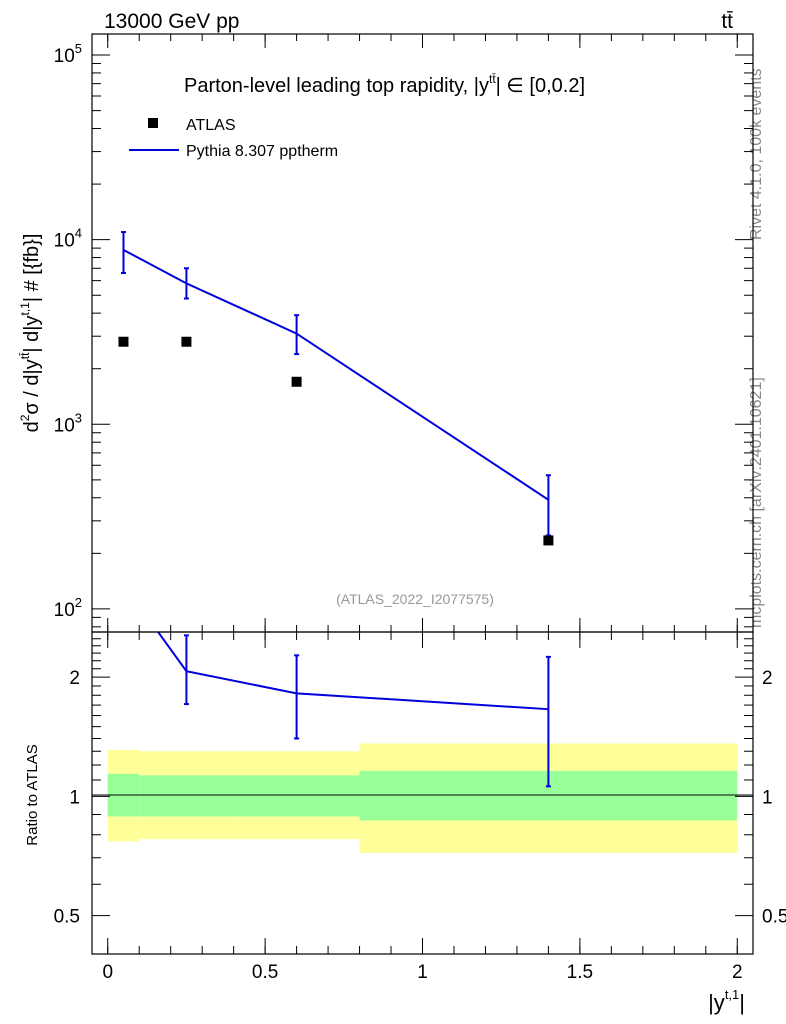 This screenshot has height=1024, width=786. Describe the element at coordinates (32, 794) in the screenshot. I see `ratio-y-axis-label: Ratio to ATLAS` at that location.